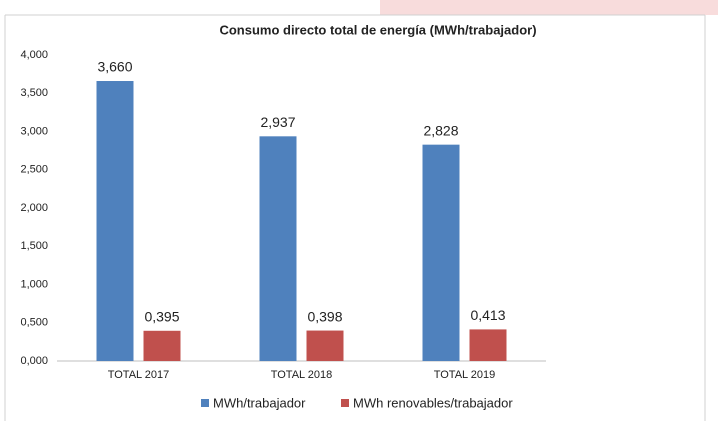 This screenshot has width=718, height=421. Describe the element at coordinates (549, 7) in the screenshot. I see `background-band` at that location.